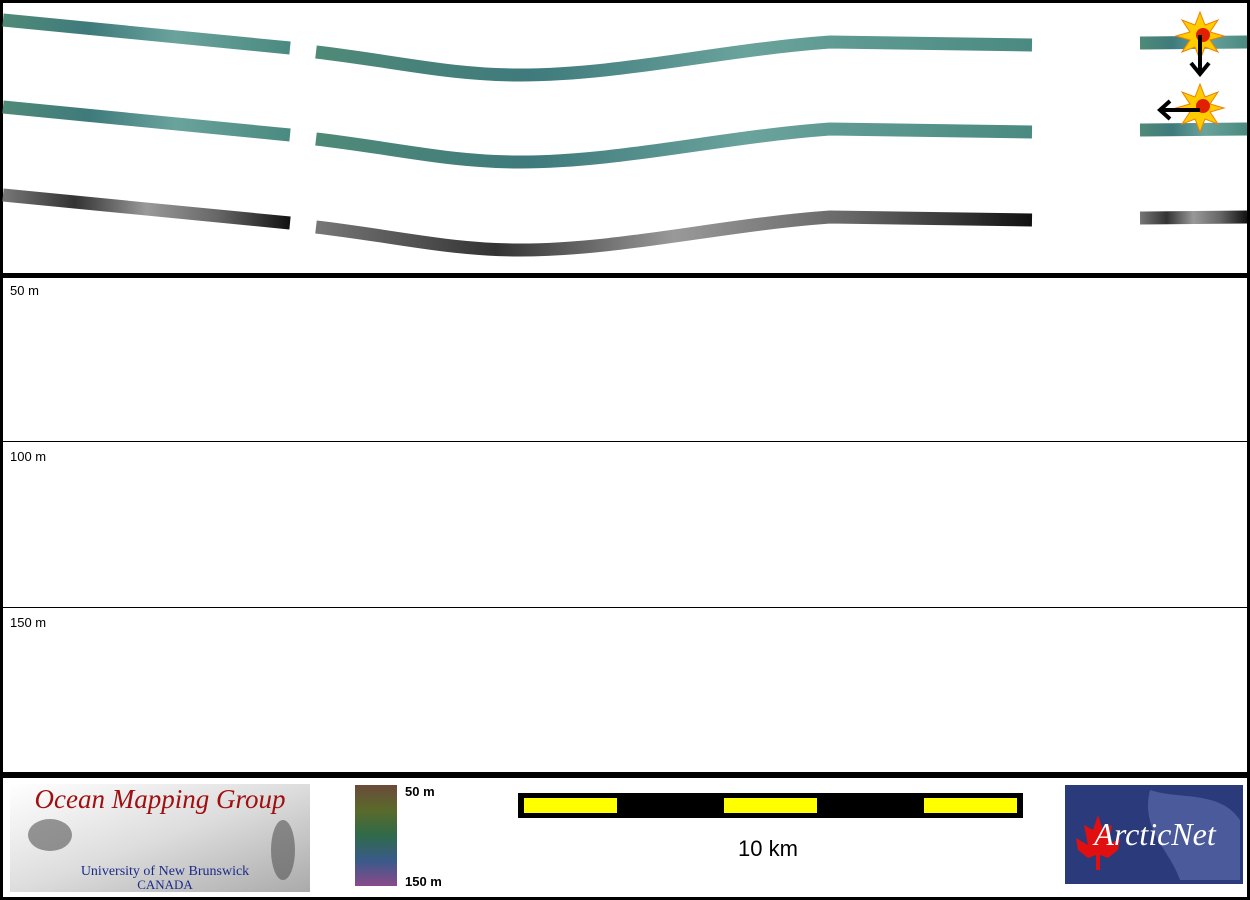 This screenshot has width=1250, height=900. What do you see at coordinates (28, 622) in the screenshot?
I see `depth-label: 150 m` at bounding box center [28, 622].